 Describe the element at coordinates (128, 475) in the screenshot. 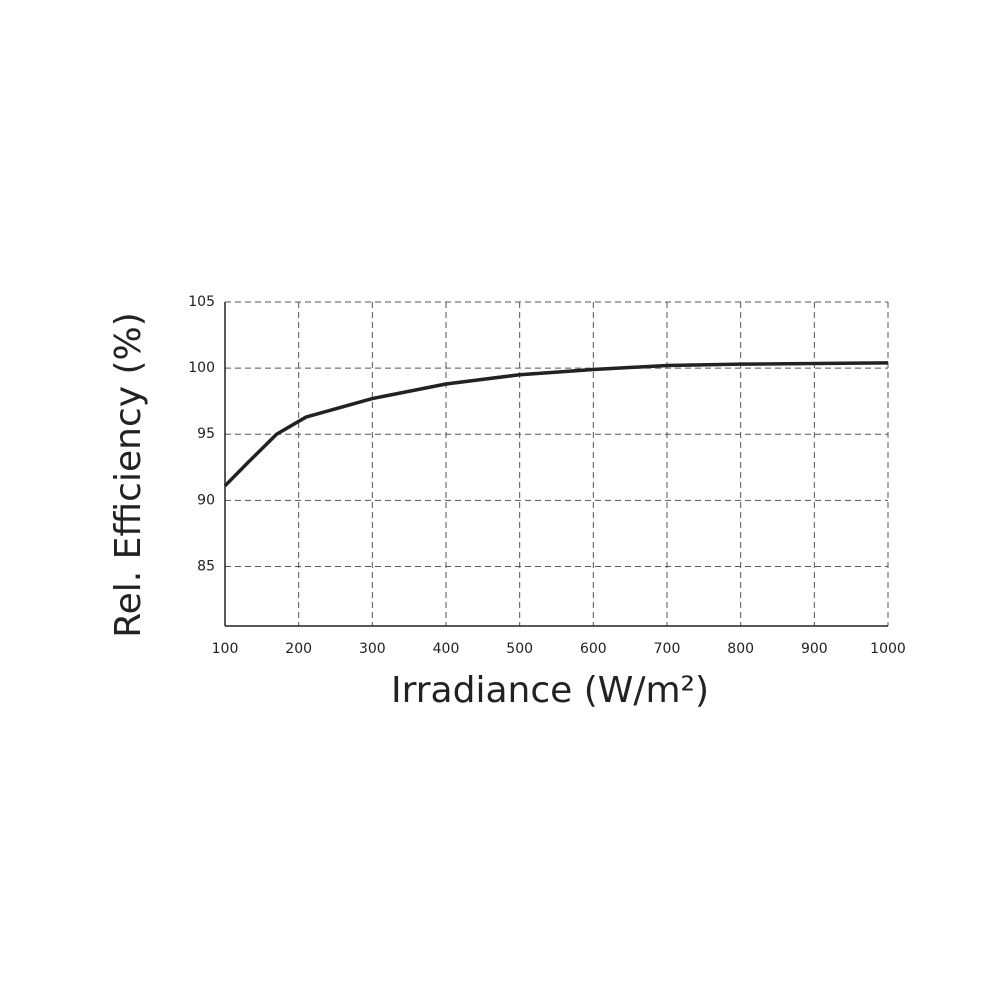

I see `y-axis-label: Rel. Efficiency (%)` at that location.